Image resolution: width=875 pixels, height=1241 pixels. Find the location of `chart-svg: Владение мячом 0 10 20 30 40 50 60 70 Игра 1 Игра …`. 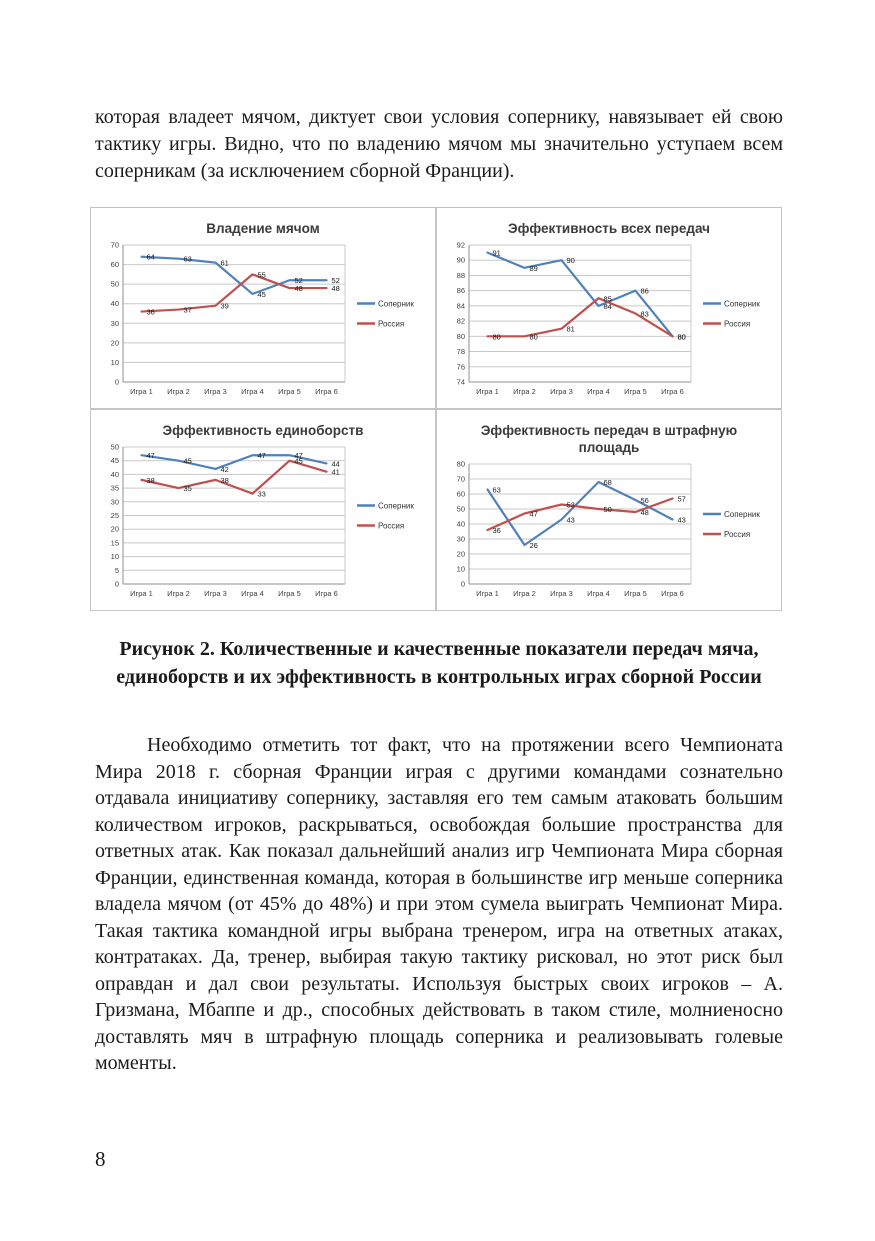

chart-svg: Владение мячом 0 10 20 30 40 50 60 70 Игра 1 Игра … is located at coordinates (263, 308).